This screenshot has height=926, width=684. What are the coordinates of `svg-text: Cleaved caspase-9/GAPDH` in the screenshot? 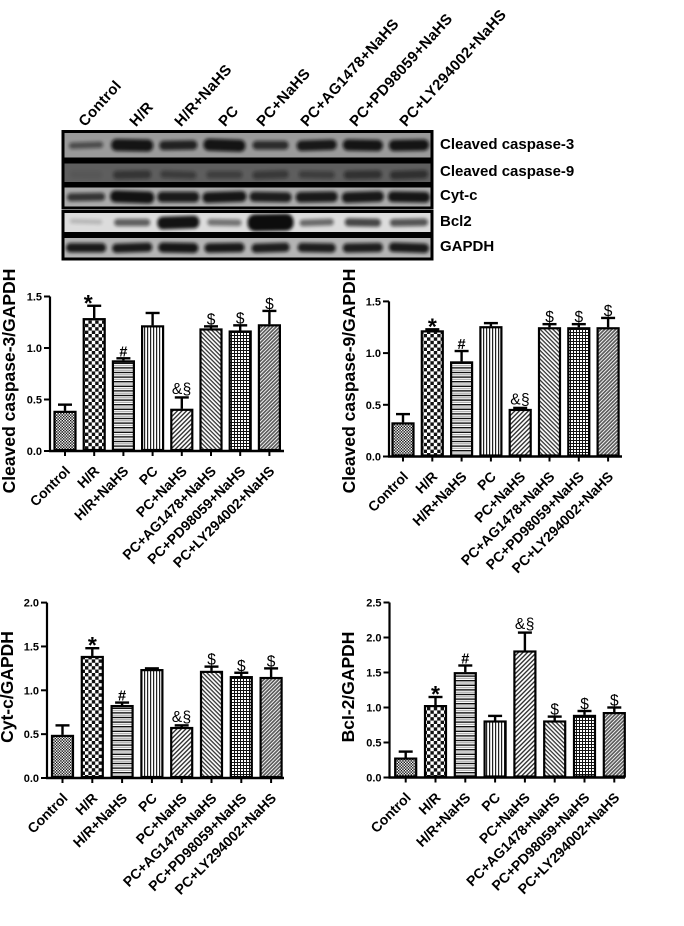 It's located at (350, 381).